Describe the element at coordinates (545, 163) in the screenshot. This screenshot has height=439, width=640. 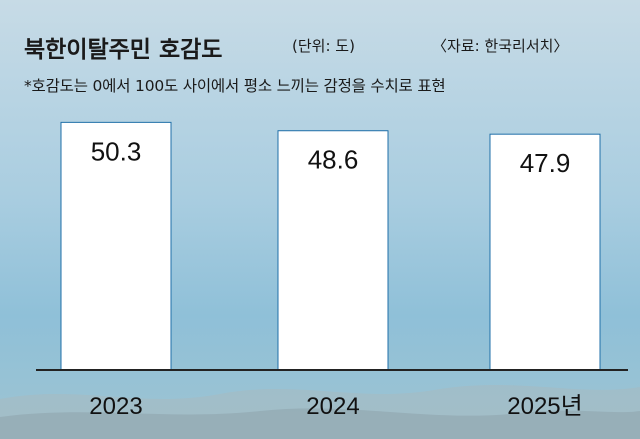
I see `value-label: 47.9` at that location.